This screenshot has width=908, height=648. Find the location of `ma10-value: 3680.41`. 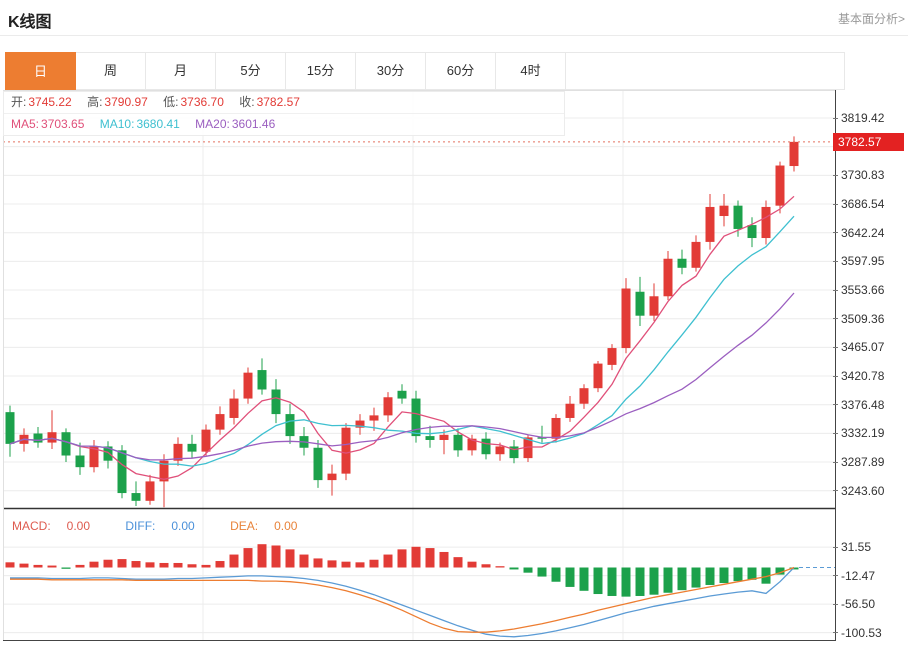

ma10-value: 3680.41 is located at coordinates (158, 124).